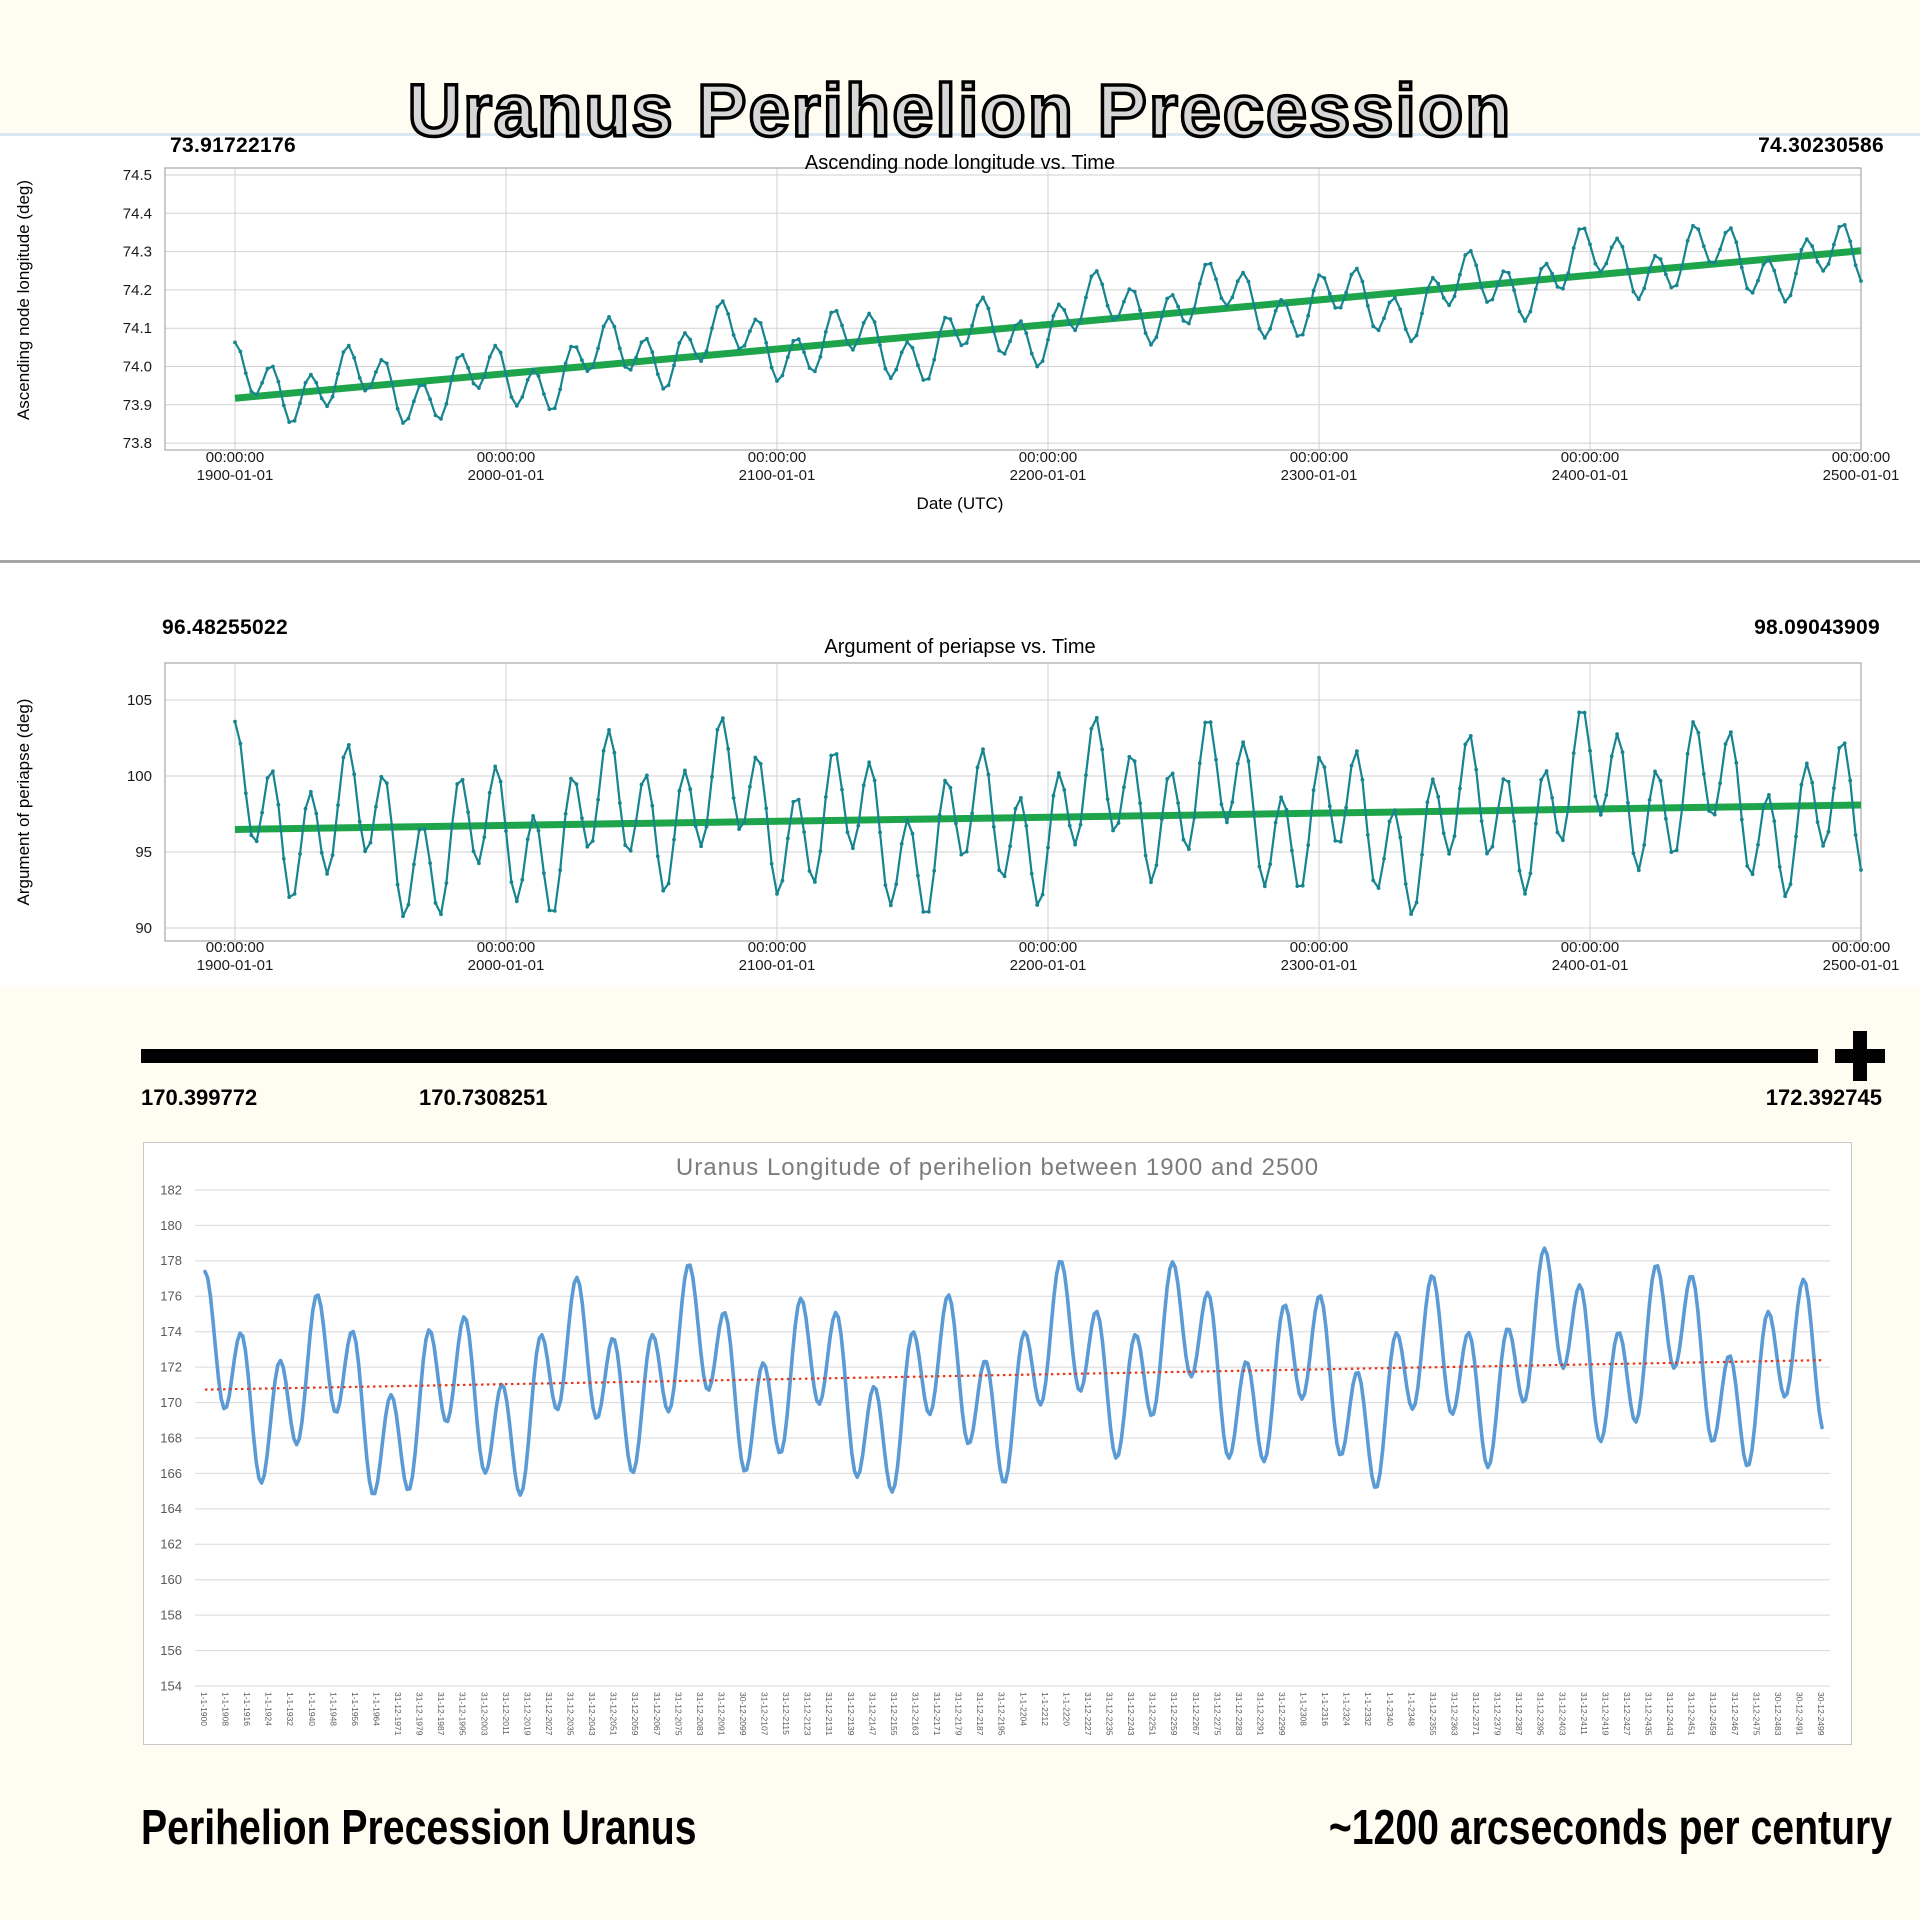  What do you see at coordinates (1347, 1709) in the screenshot?
I see `longitude-of-perihelion-x-tick: 1-1-2324` at bounding box center [1347, 1709].